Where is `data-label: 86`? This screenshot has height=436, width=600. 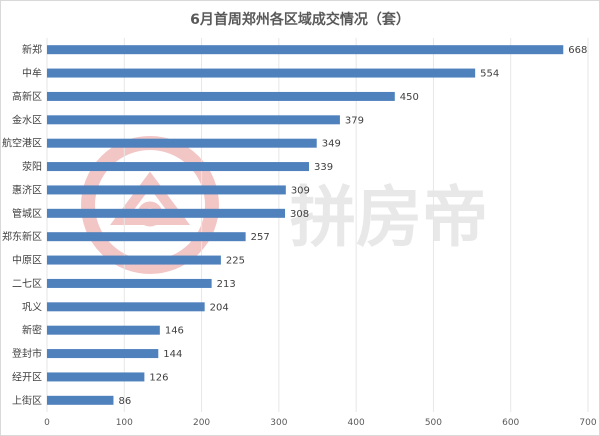
data-label: 86 is located at coordinates (124, 401).